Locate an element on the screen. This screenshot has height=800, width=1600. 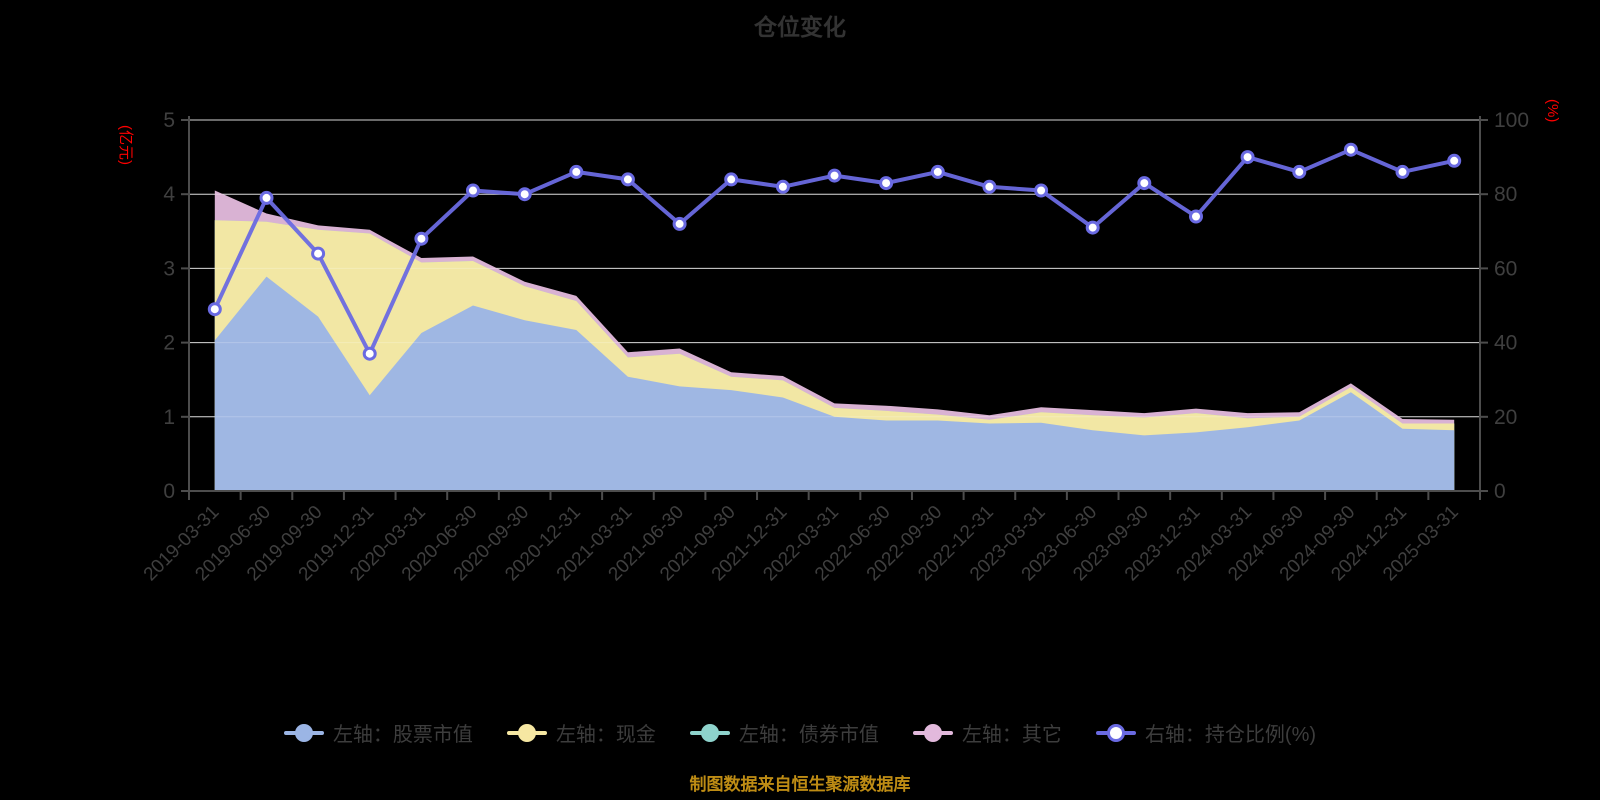
left-axis-name: (亿元) is located at coordinates (125, 145).